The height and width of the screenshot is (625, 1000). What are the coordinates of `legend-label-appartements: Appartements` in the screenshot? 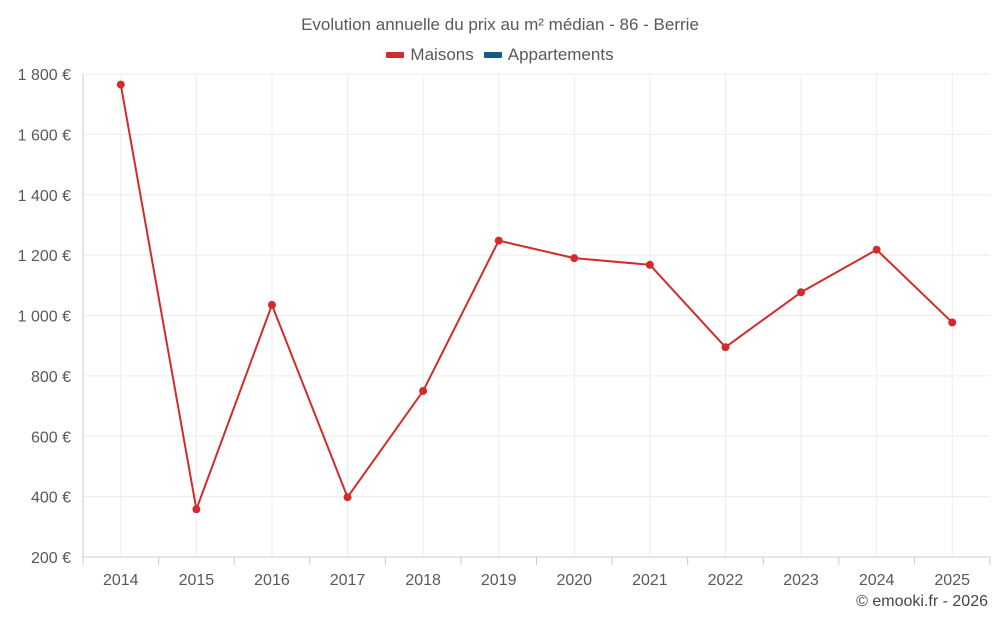 It's located at (560, 54).